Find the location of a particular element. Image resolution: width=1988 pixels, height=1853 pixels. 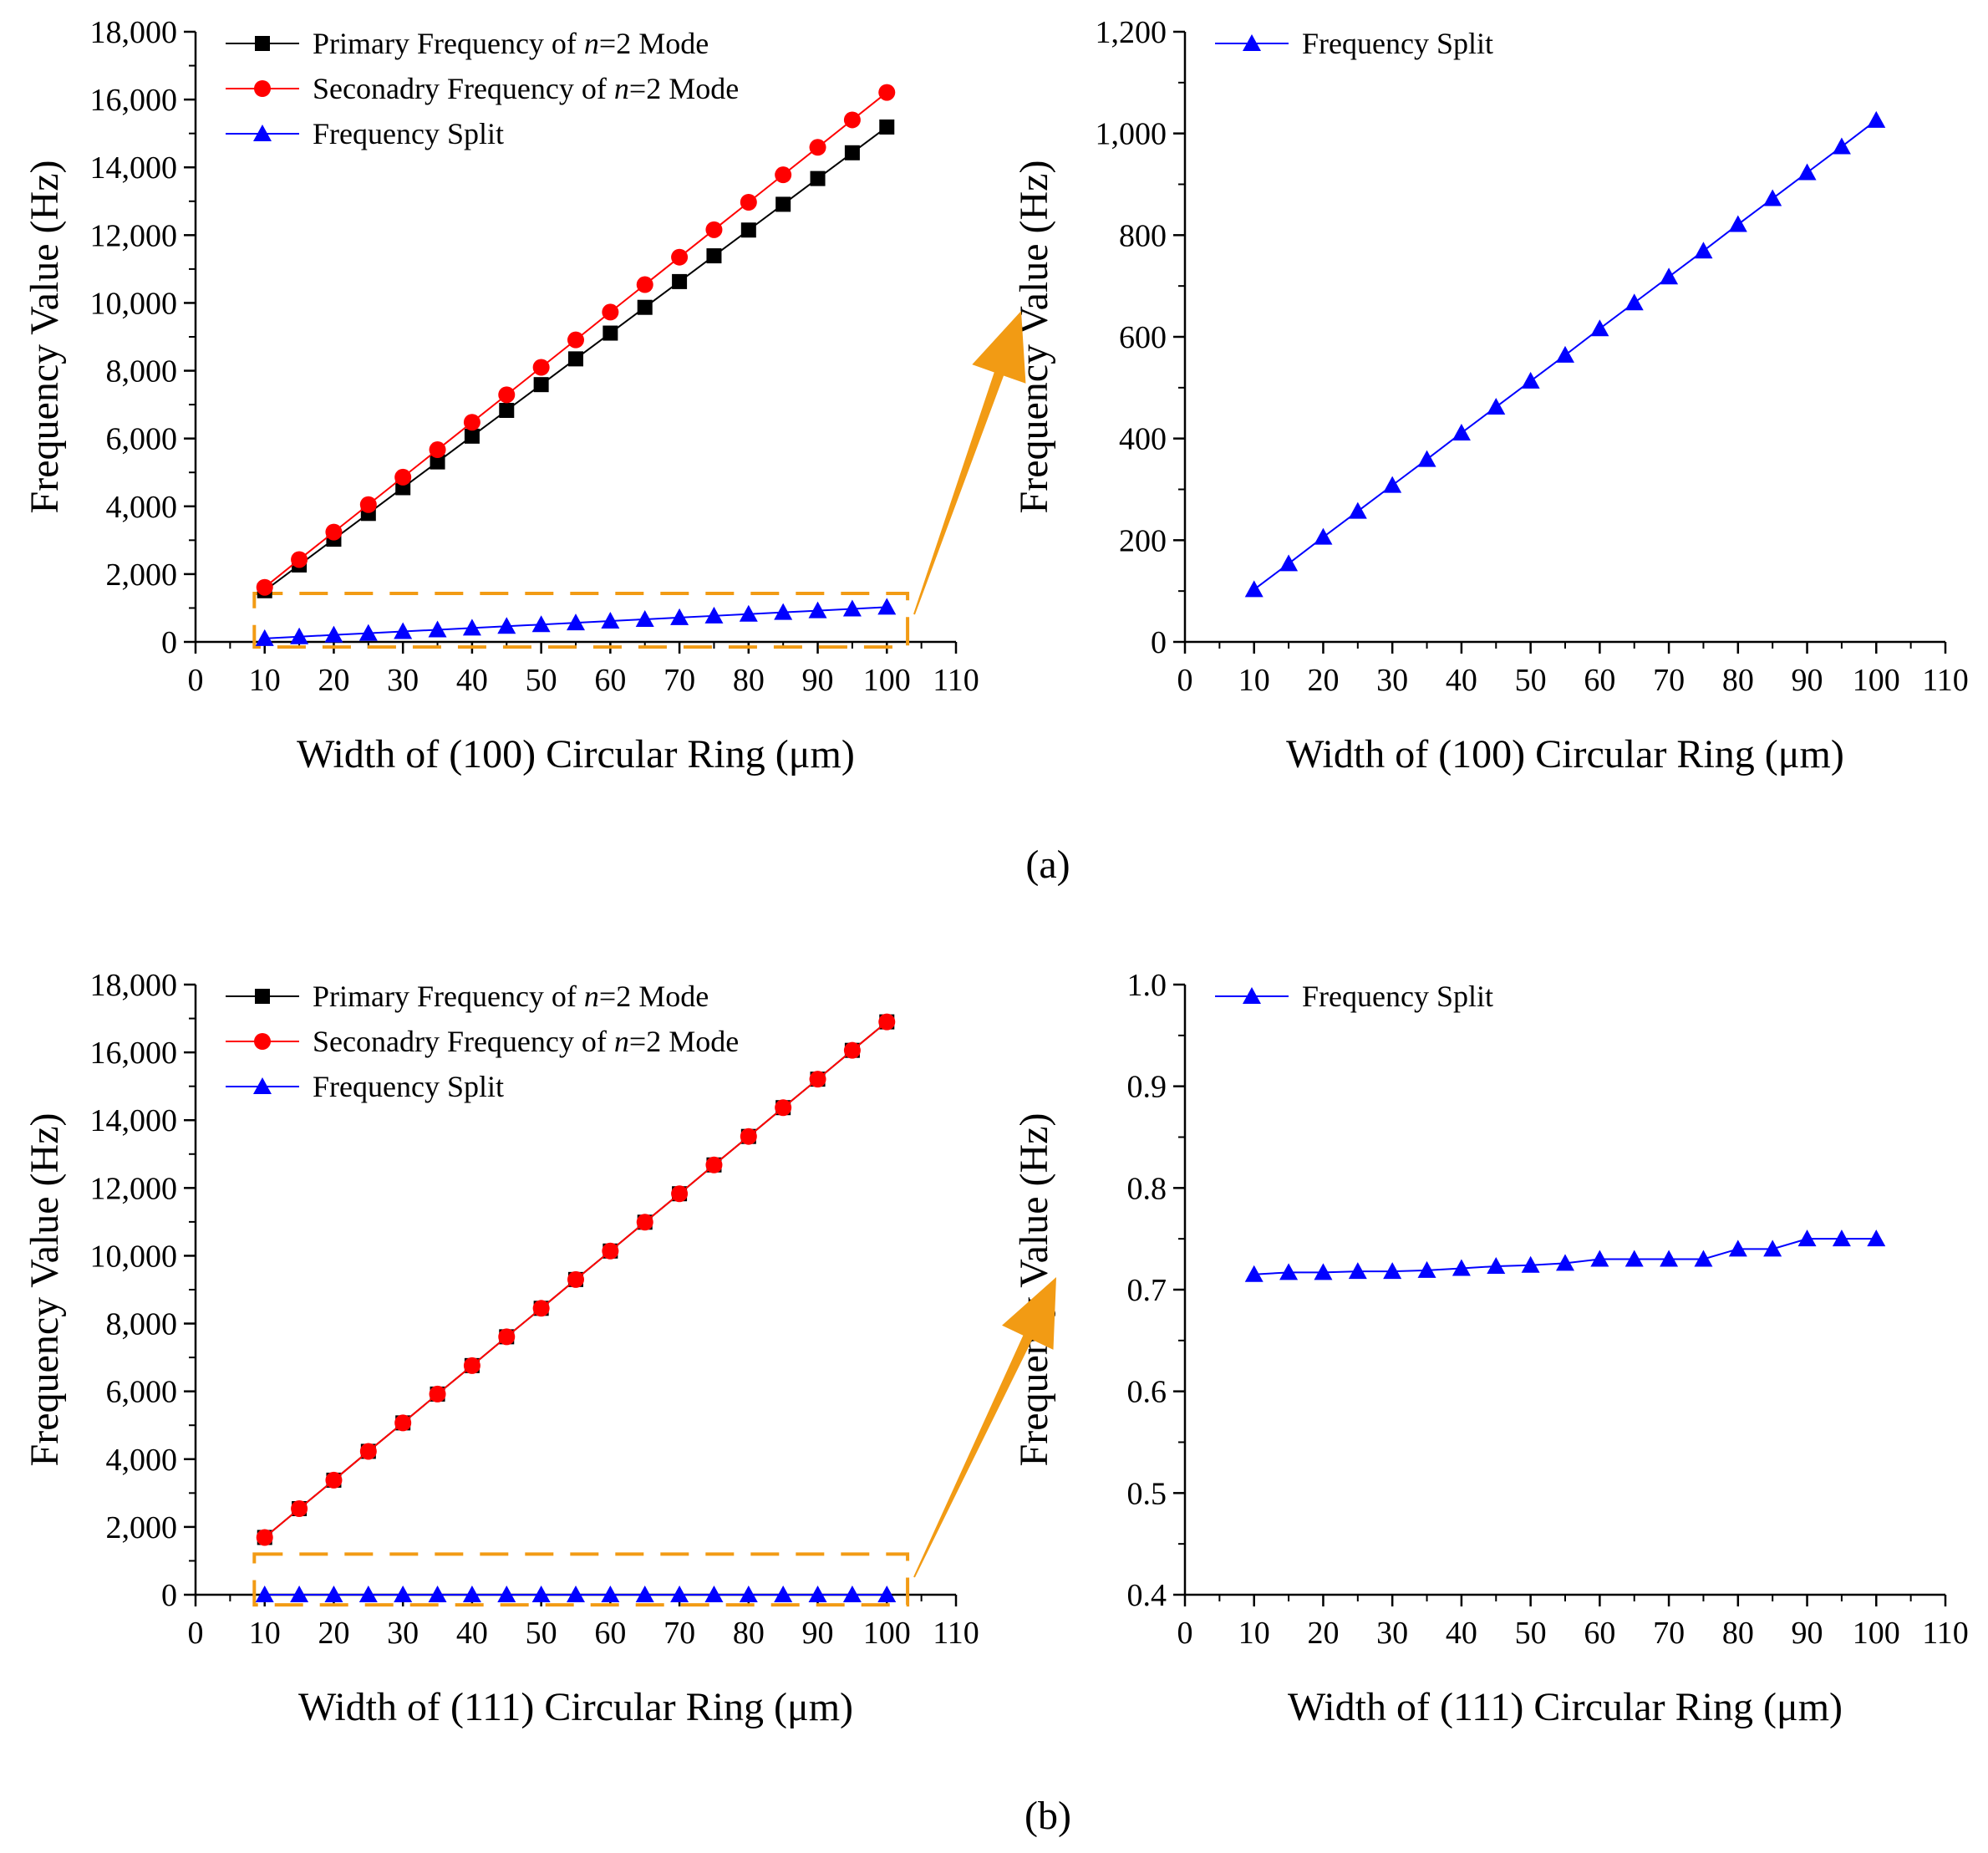

y-tick-label: 0.6 is located at coordinates (1147, 1392).